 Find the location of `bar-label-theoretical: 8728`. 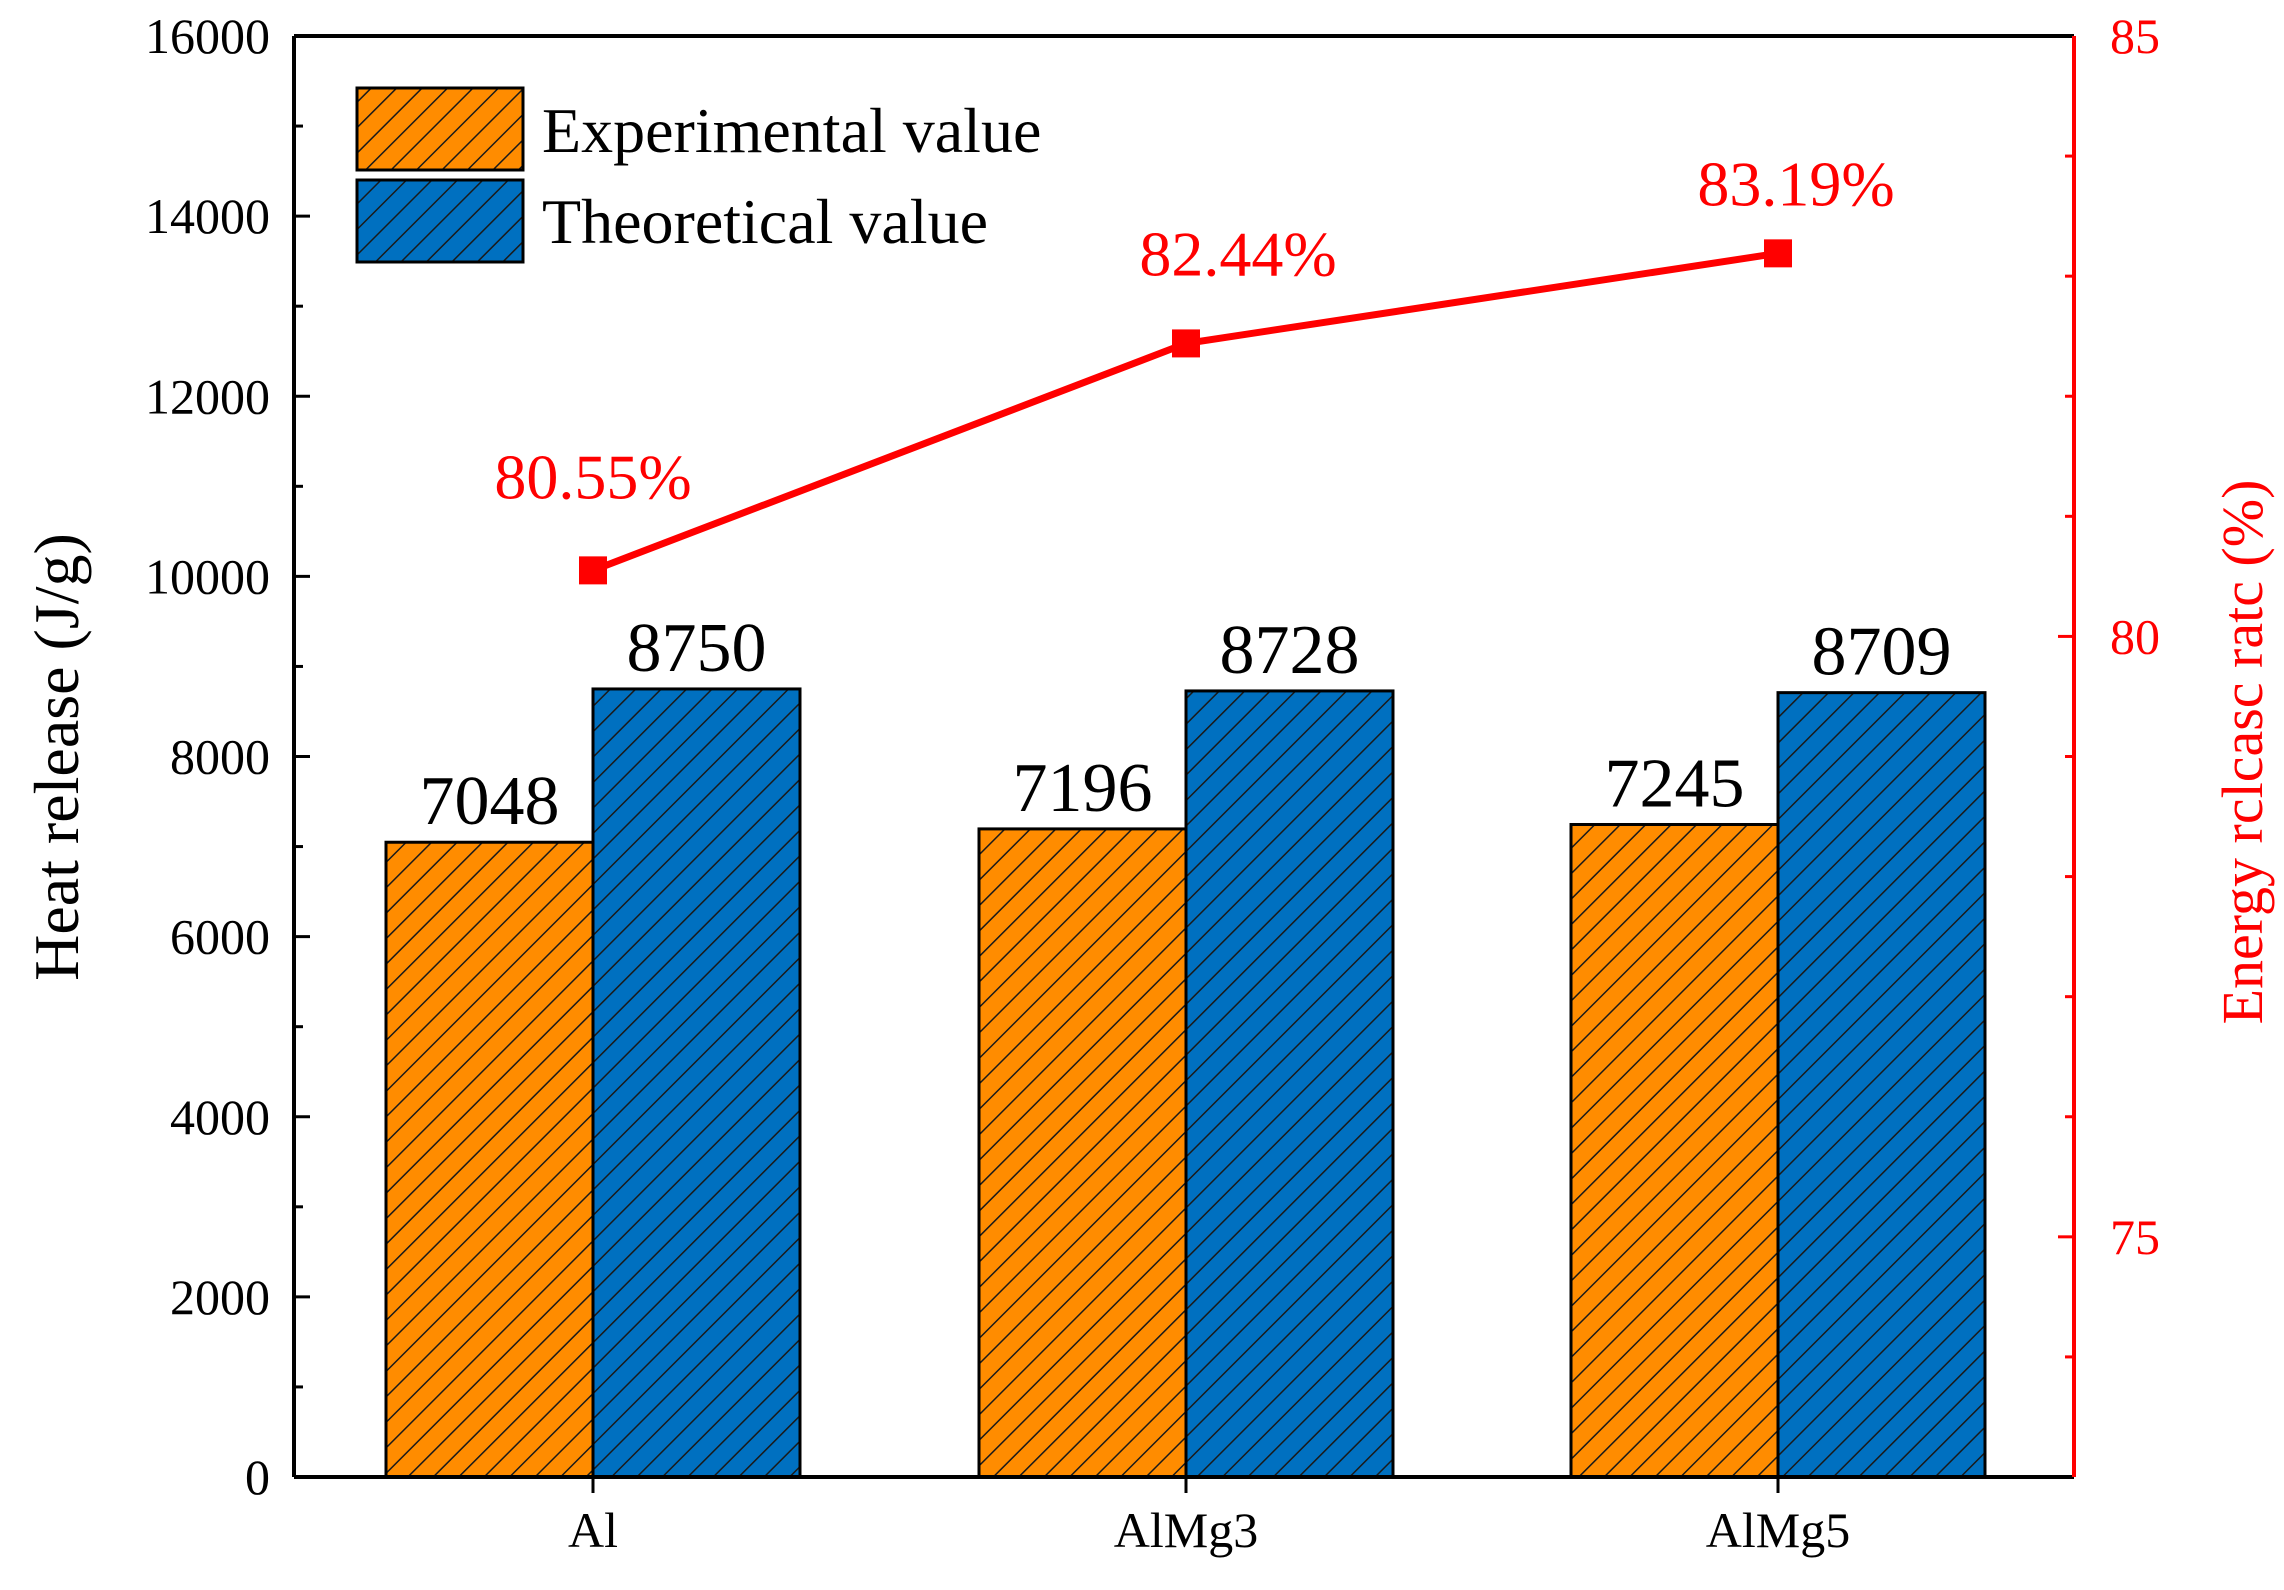

bar-label-theoretical: 8728 is located at coordinates (1290, 650).